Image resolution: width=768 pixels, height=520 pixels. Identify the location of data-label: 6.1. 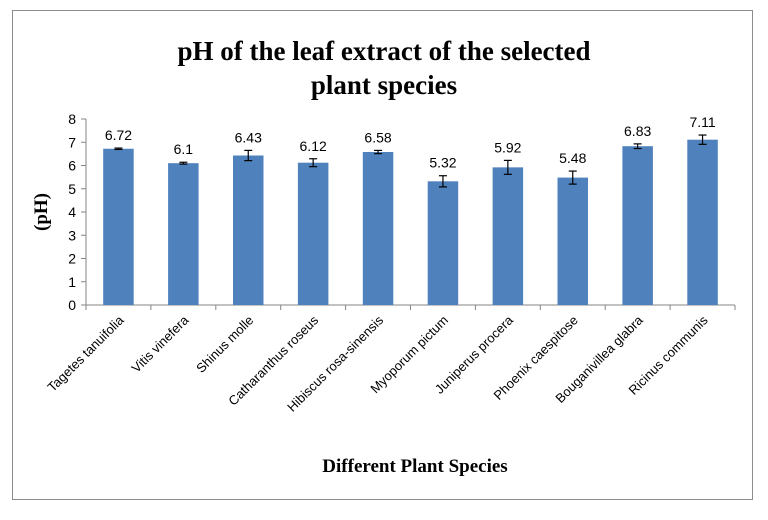
(184, 149).